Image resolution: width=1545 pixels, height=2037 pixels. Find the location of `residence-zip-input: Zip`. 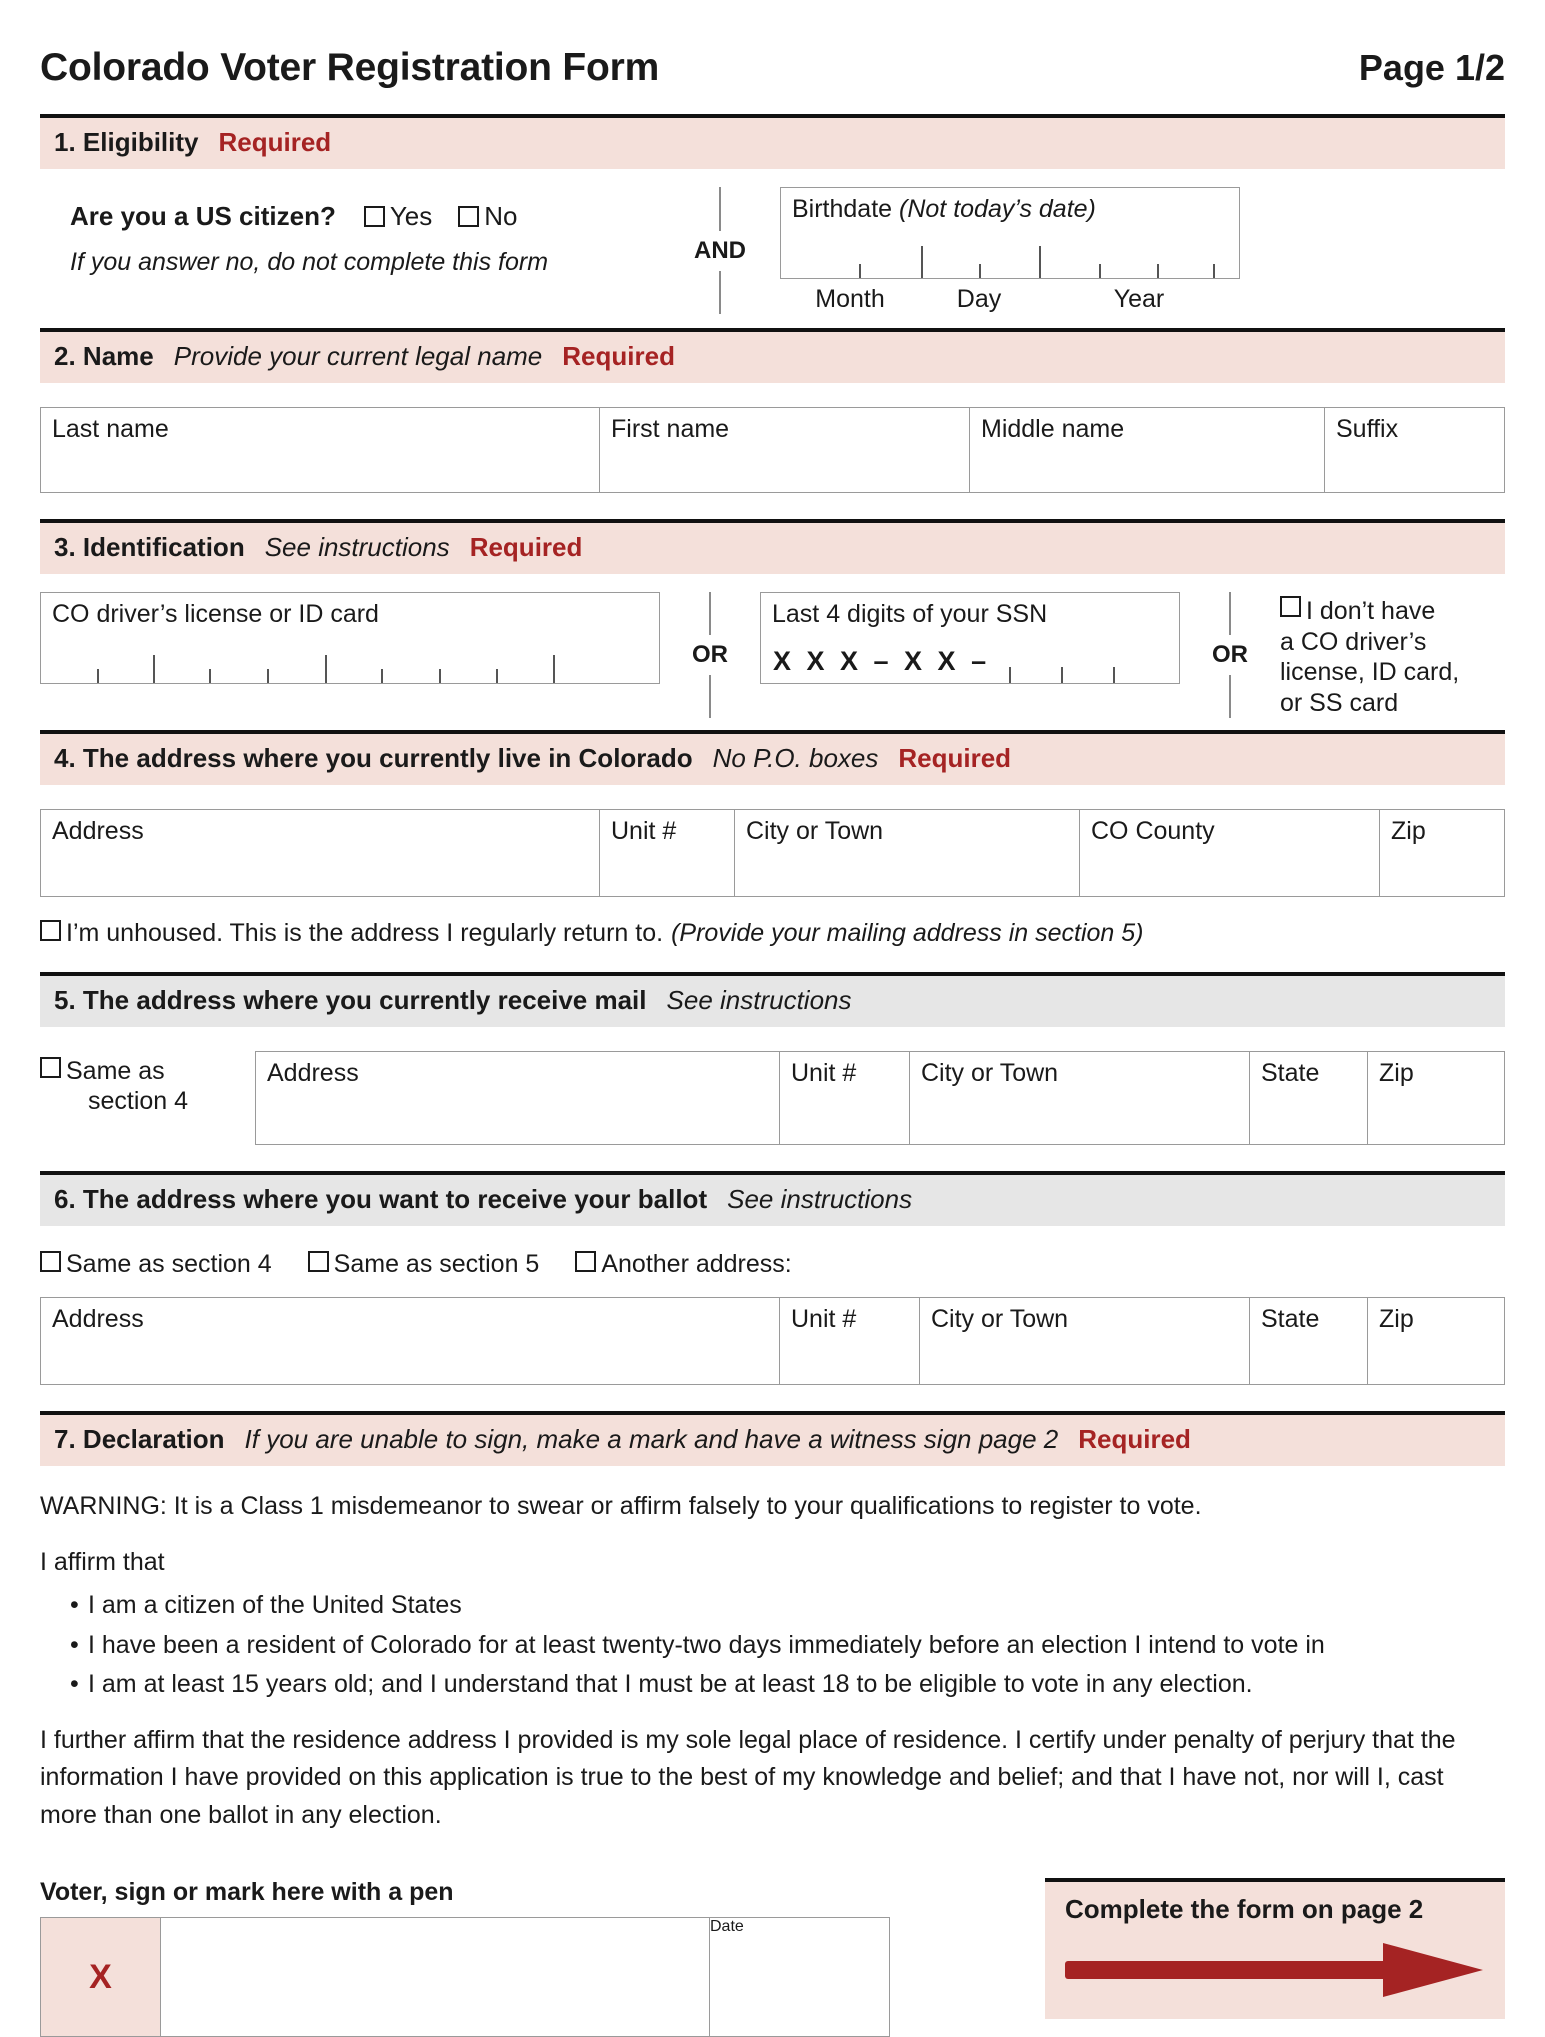

residence-zip-input: Zip is located at coordinates (1442, 853).